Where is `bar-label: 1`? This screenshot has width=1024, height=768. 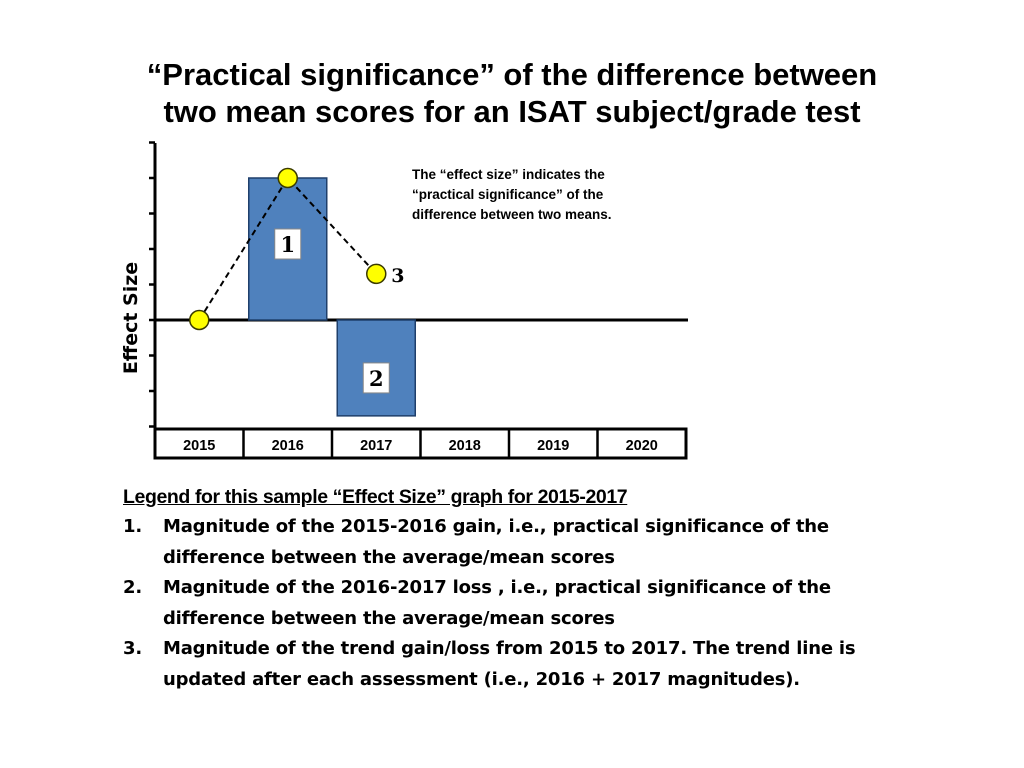
bar-label: 1 is located at coordinates (287, 244).